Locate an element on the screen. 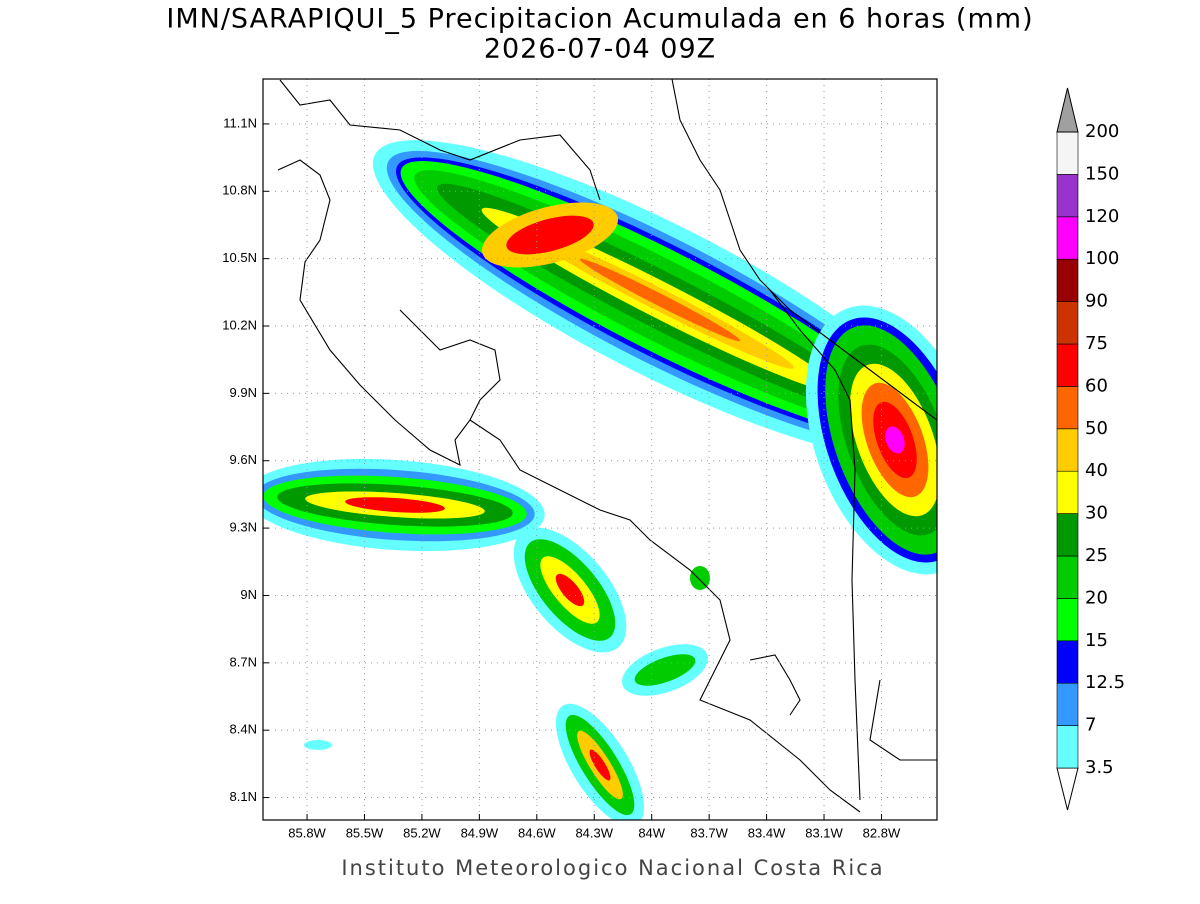 Image resolution: width=1200 pixels, height=904 pixels. colorbar-label: 75 is located at coordinates (1096, 343).